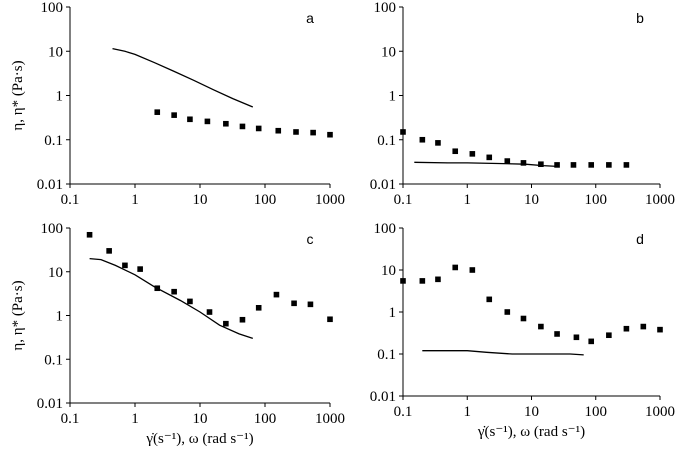  Describe the element at coordinates (640, 239) in the screenshot. I see `panel-letter: d` at that location.